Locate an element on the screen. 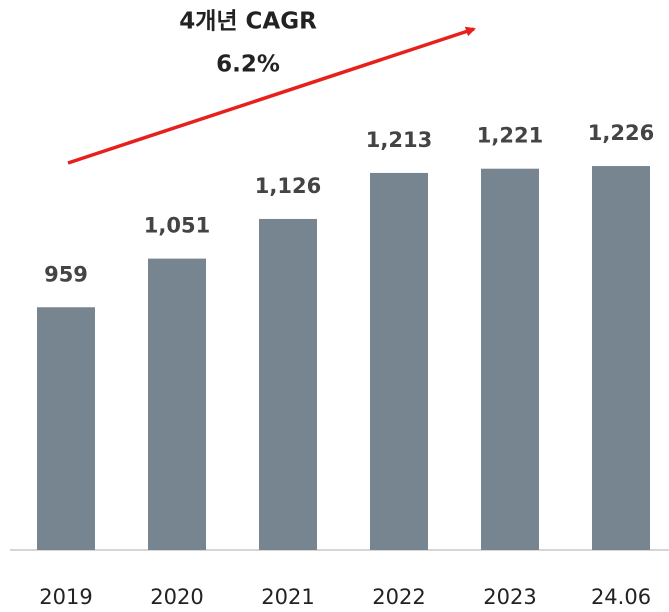  annotation: 6.2% is located at coordinates (248, 65).